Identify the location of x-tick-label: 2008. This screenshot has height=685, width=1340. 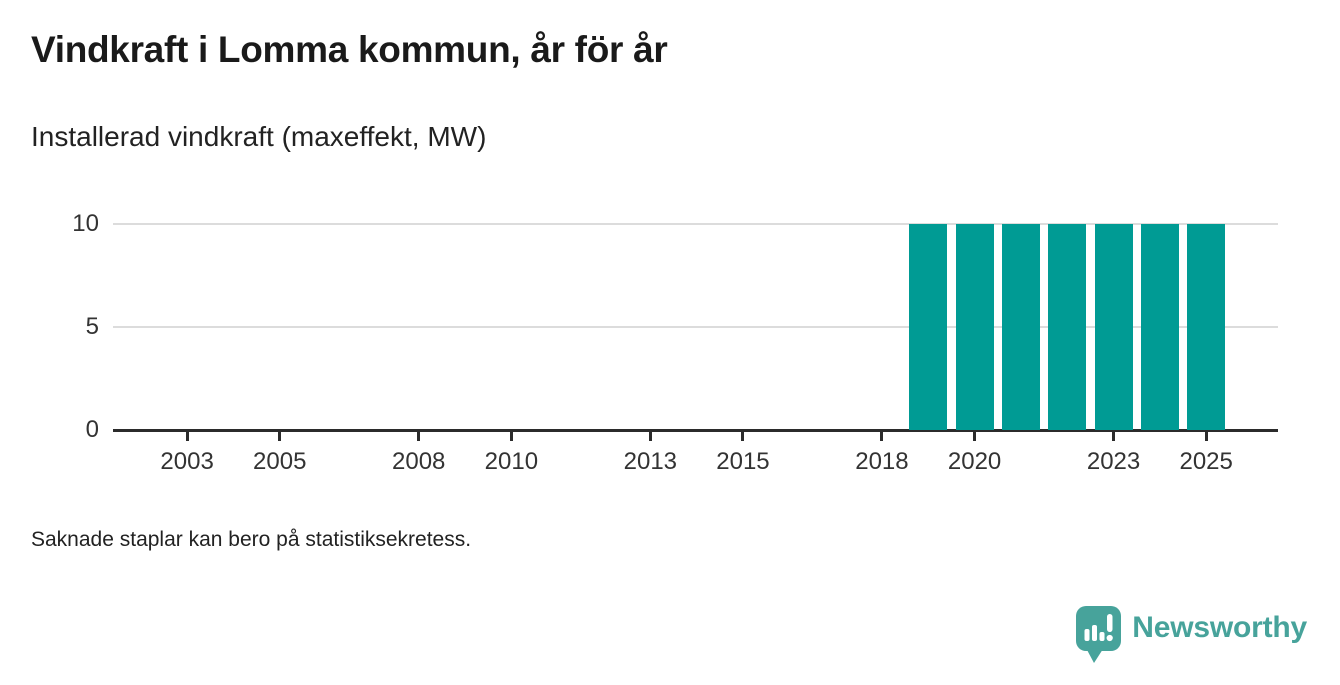
(419, 461).